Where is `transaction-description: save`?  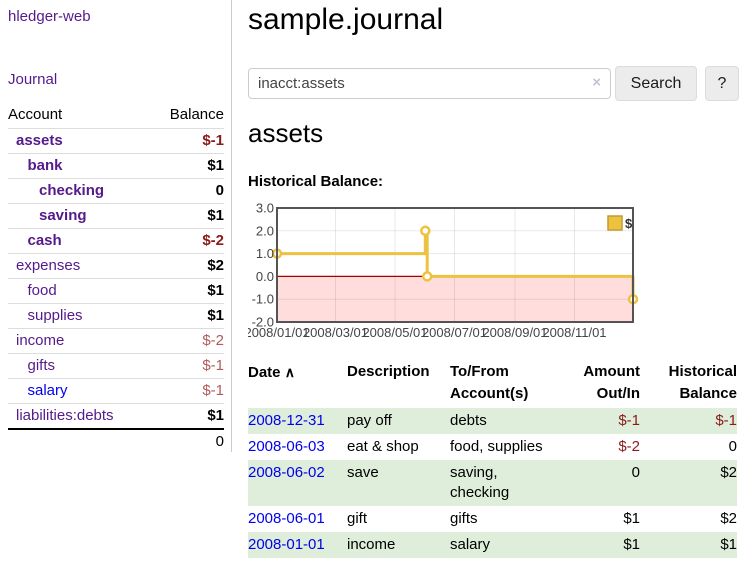 transaction-description: save is located at coordinates (363, 472).